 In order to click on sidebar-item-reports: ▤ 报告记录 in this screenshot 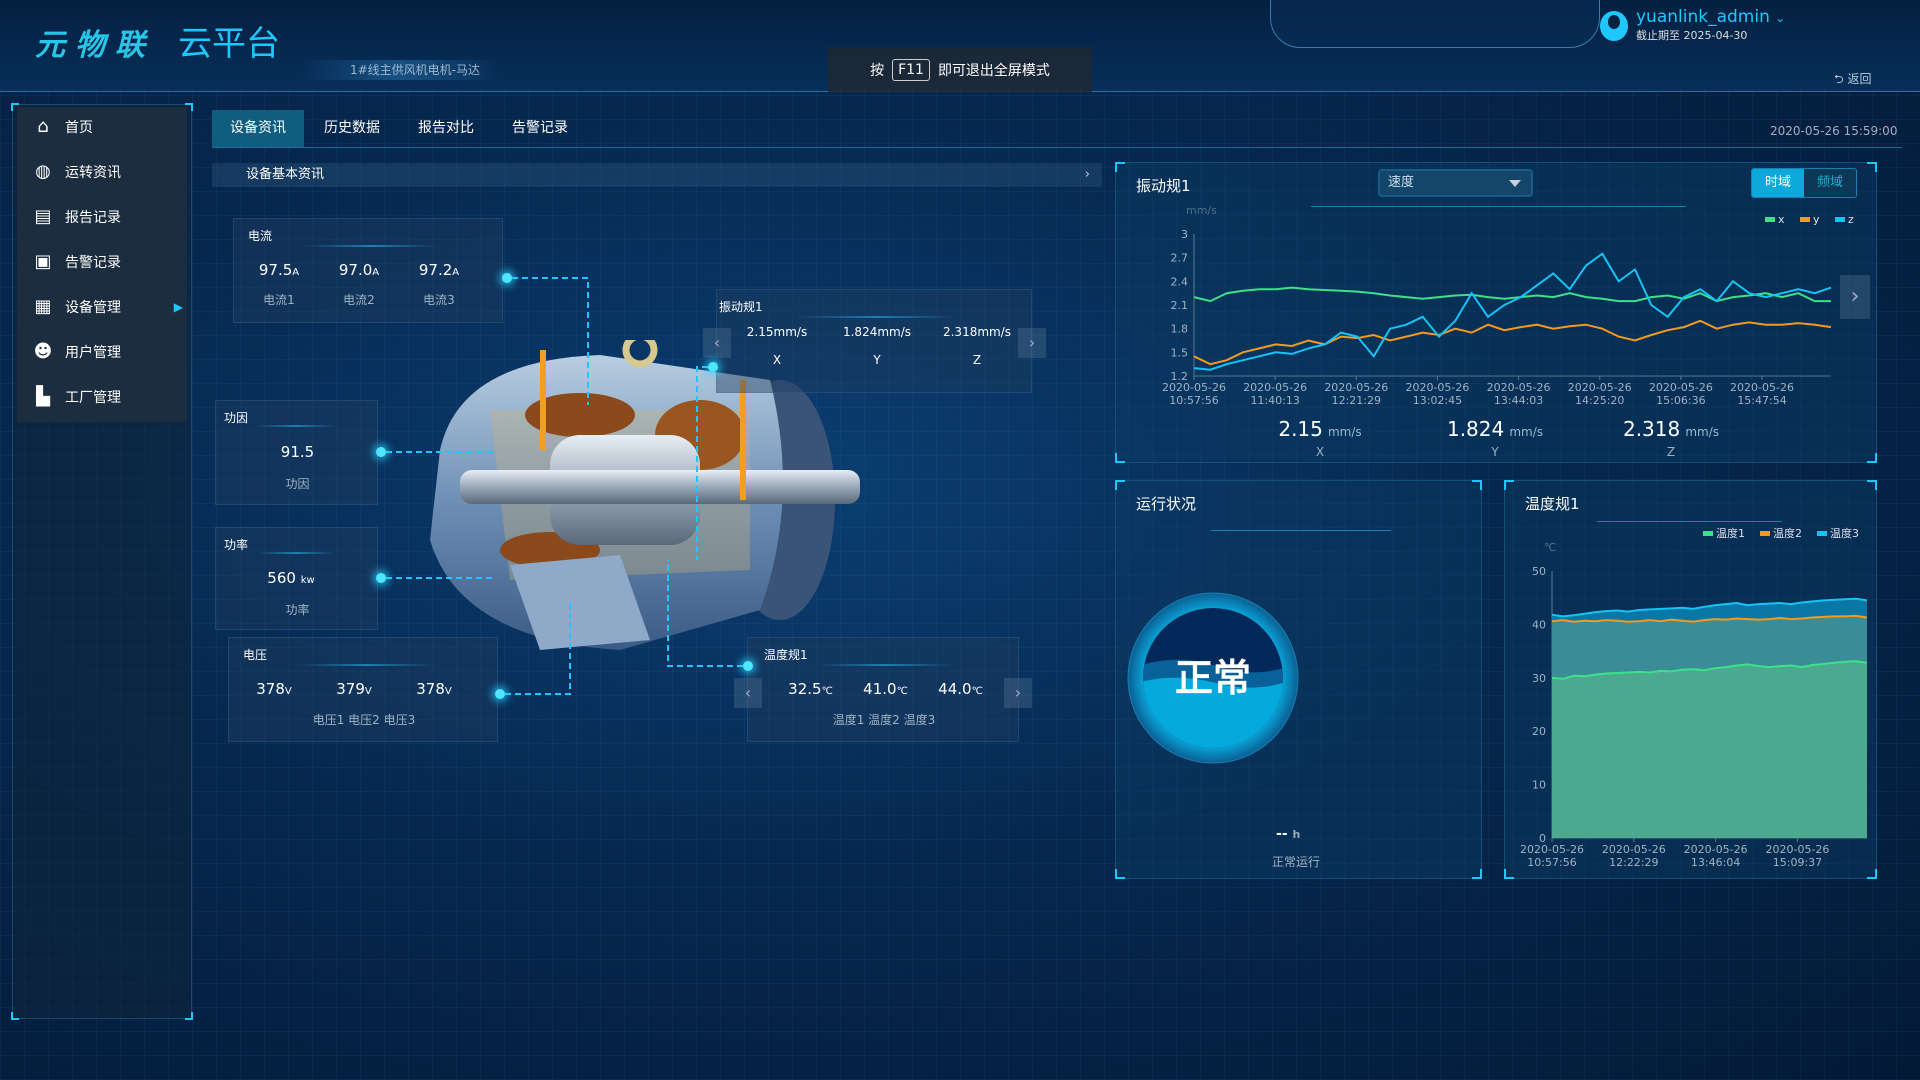, I will do `click(77, 217)`.